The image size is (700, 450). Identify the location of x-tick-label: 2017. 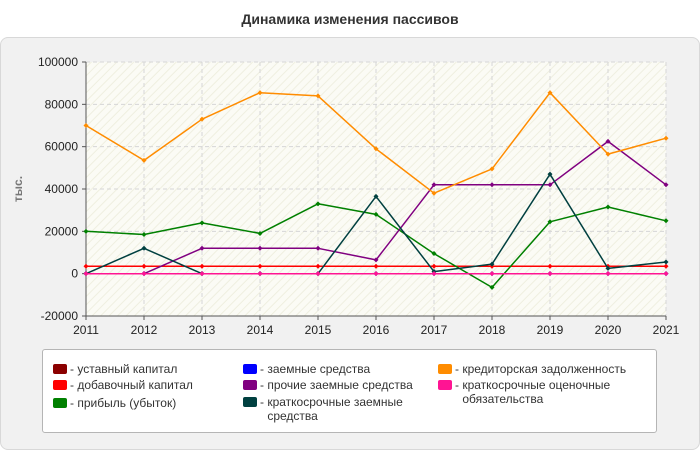
(434, 330).